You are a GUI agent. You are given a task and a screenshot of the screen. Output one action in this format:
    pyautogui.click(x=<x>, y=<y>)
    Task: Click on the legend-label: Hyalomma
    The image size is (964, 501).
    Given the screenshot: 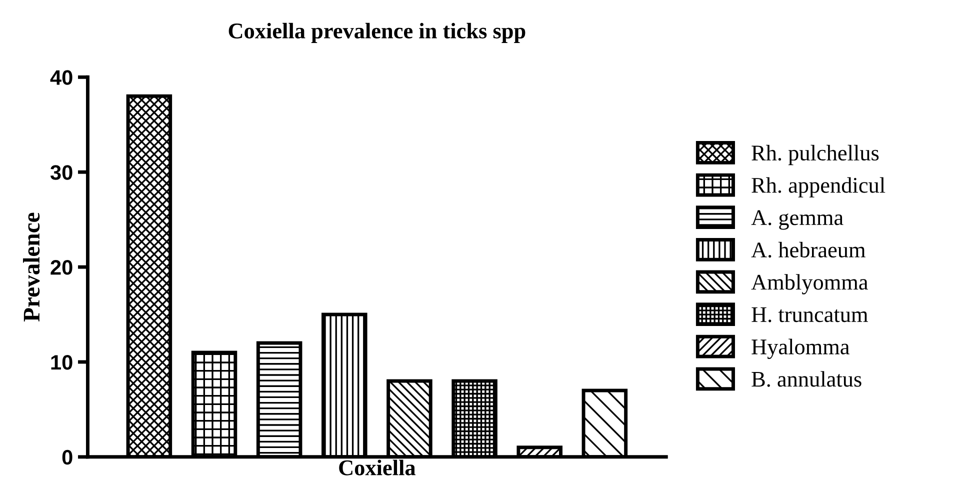 What is the action you would take?
    pyautogui.click(x=801, y=348)
    